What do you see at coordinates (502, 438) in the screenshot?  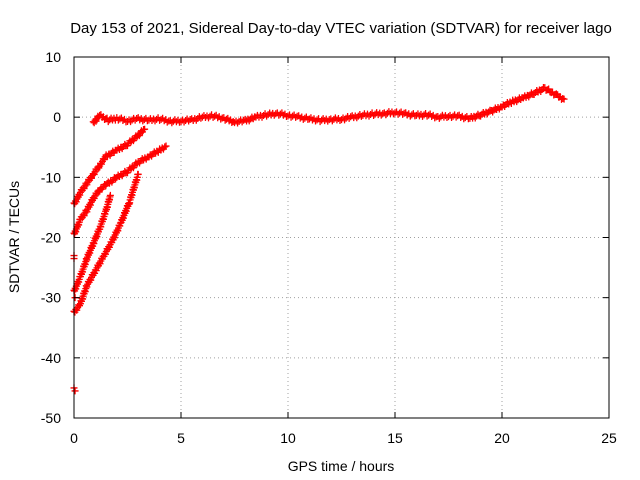 I see `x-tick-label: 20` at bounding box center [502, 438].